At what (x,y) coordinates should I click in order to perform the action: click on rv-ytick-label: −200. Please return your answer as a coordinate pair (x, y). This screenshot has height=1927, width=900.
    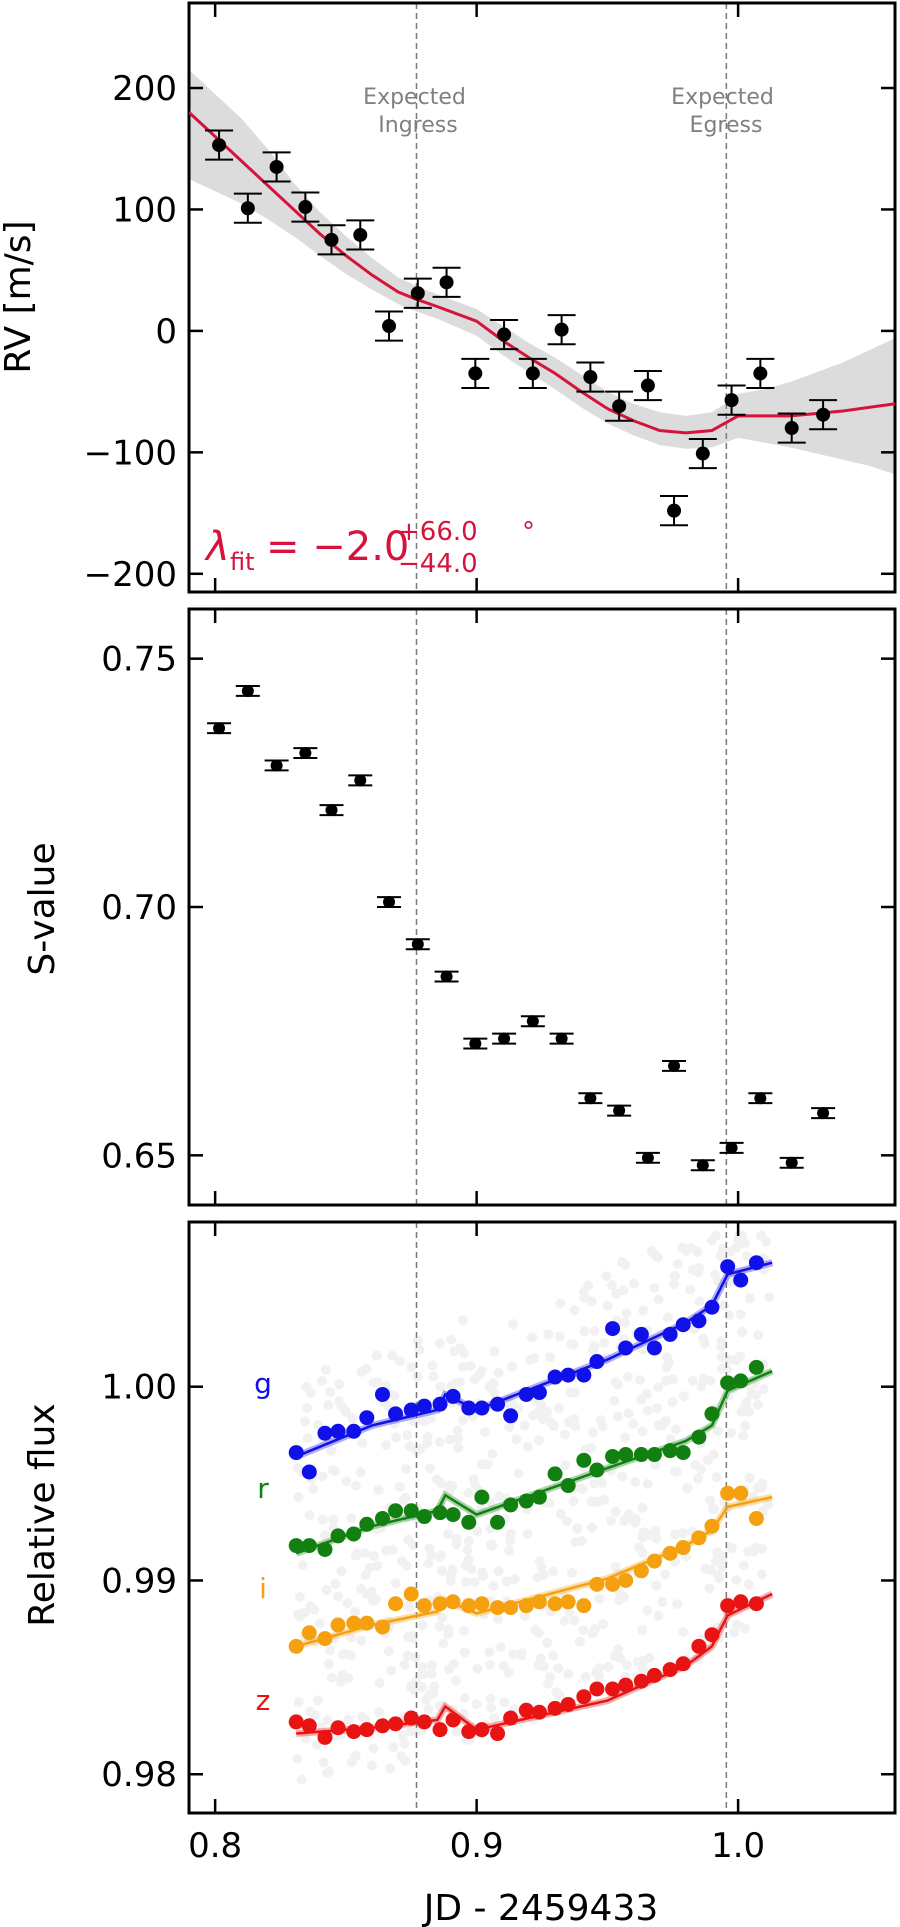
    Looking at the image, I should click on (130, 575).